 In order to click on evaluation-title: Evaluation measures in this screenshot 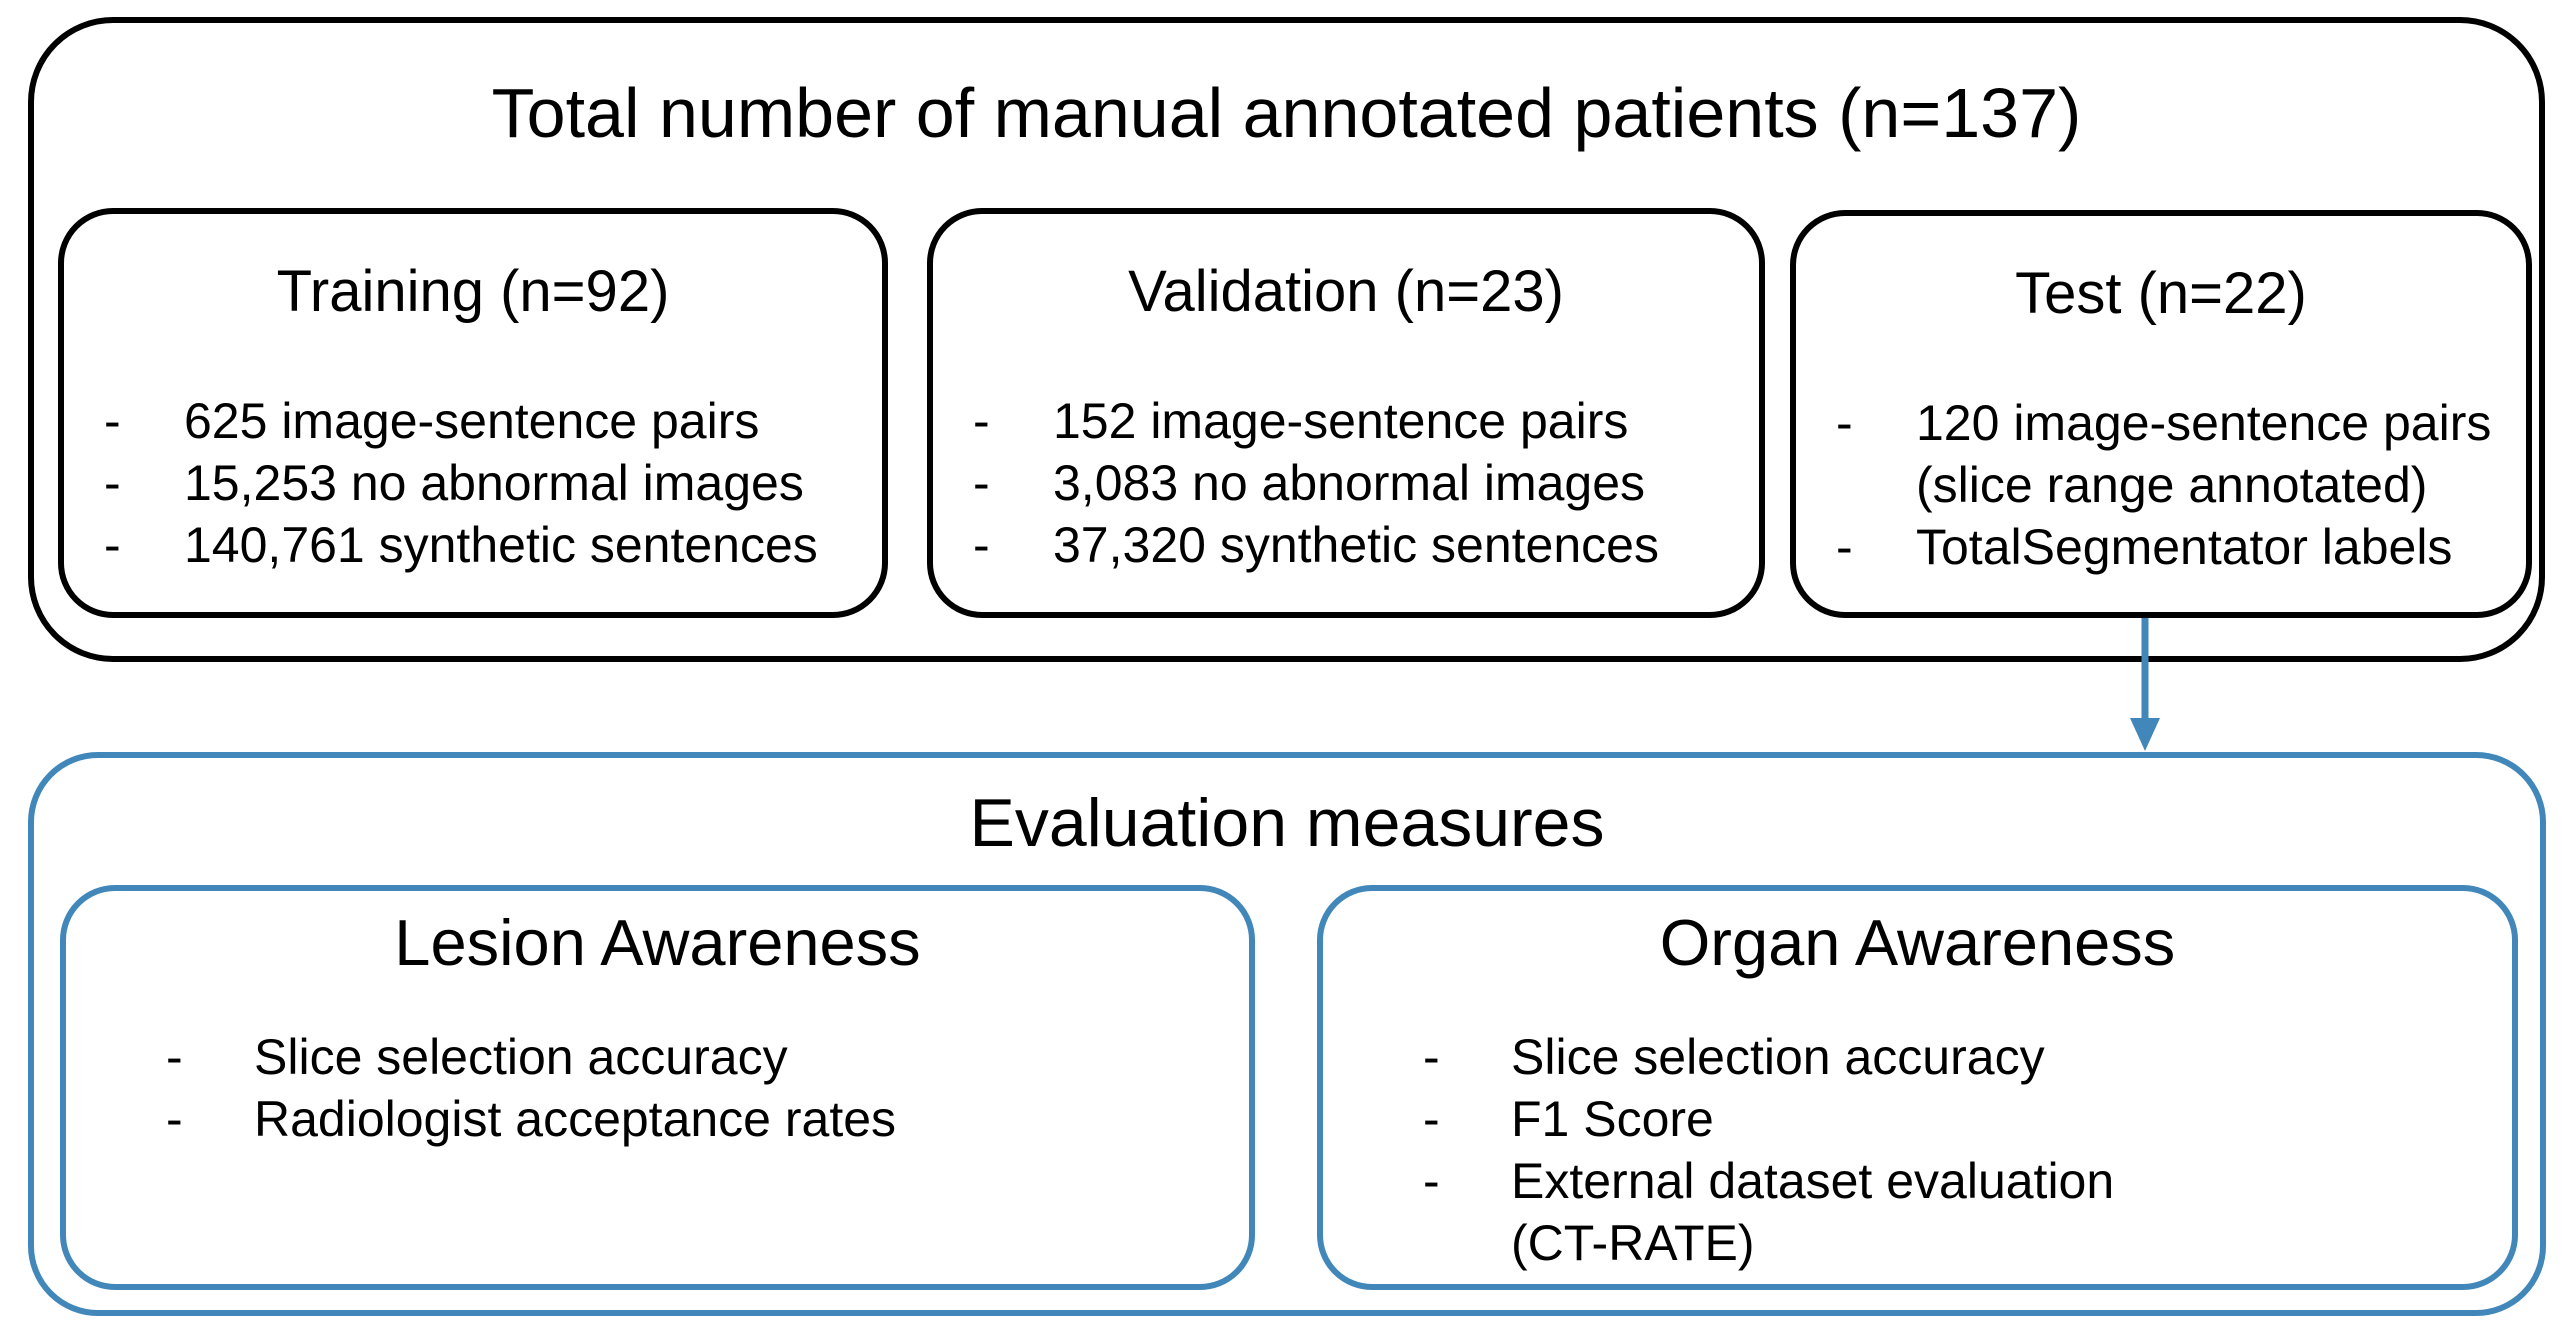, I will do `click(1287, 823)`.